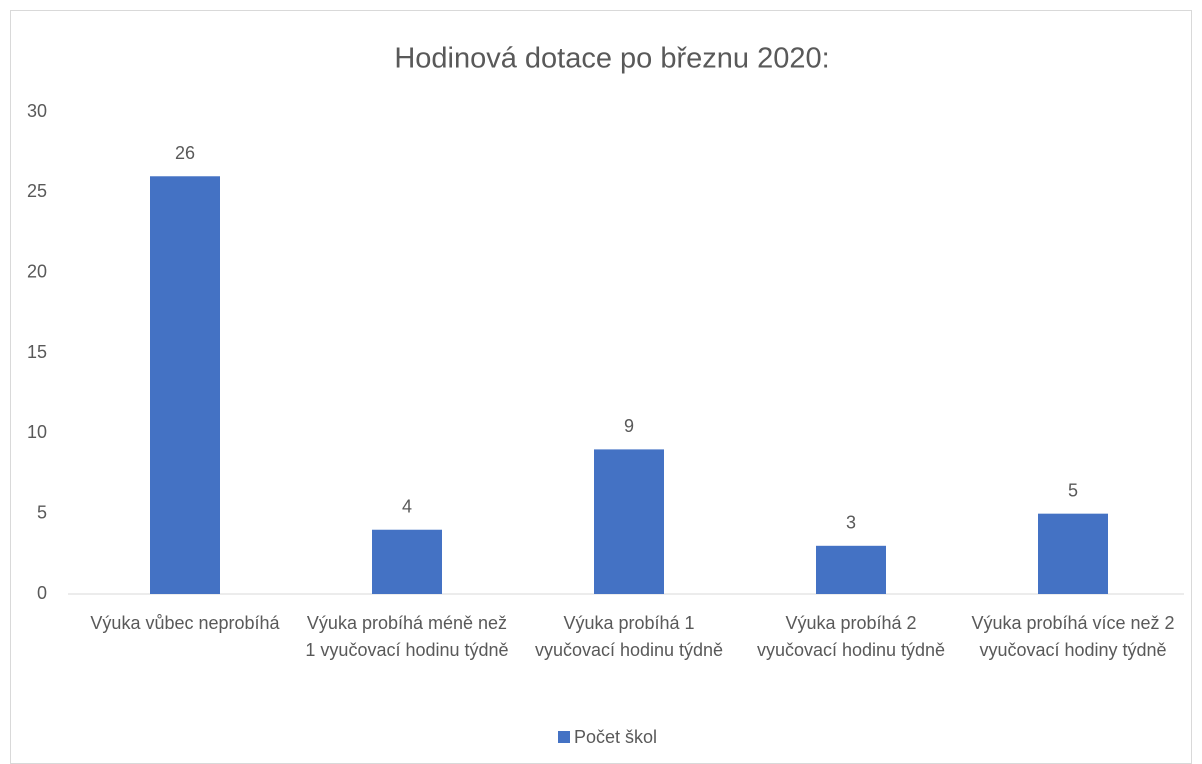 The width and height of the screenshot is (1202, 764). Describe the element at coordinates (42, 593) in the screenshot. I see `y-tick-label: 0` at that location.